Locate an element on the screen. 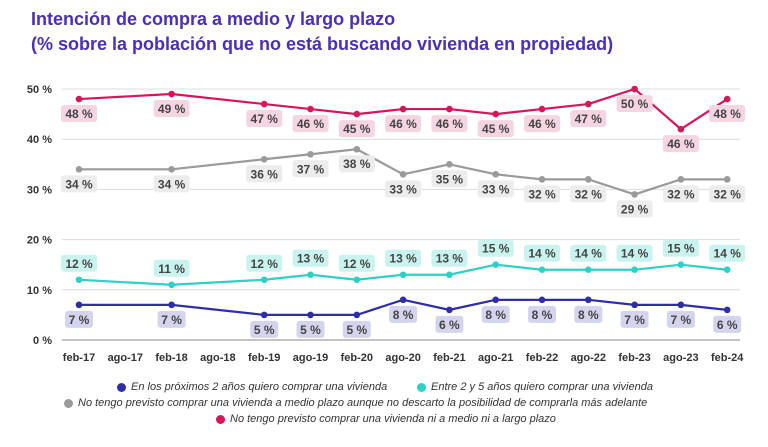 The height and width of the screenshot is (447, 768). data-label: 45 % is located at coordinates (496, 129).